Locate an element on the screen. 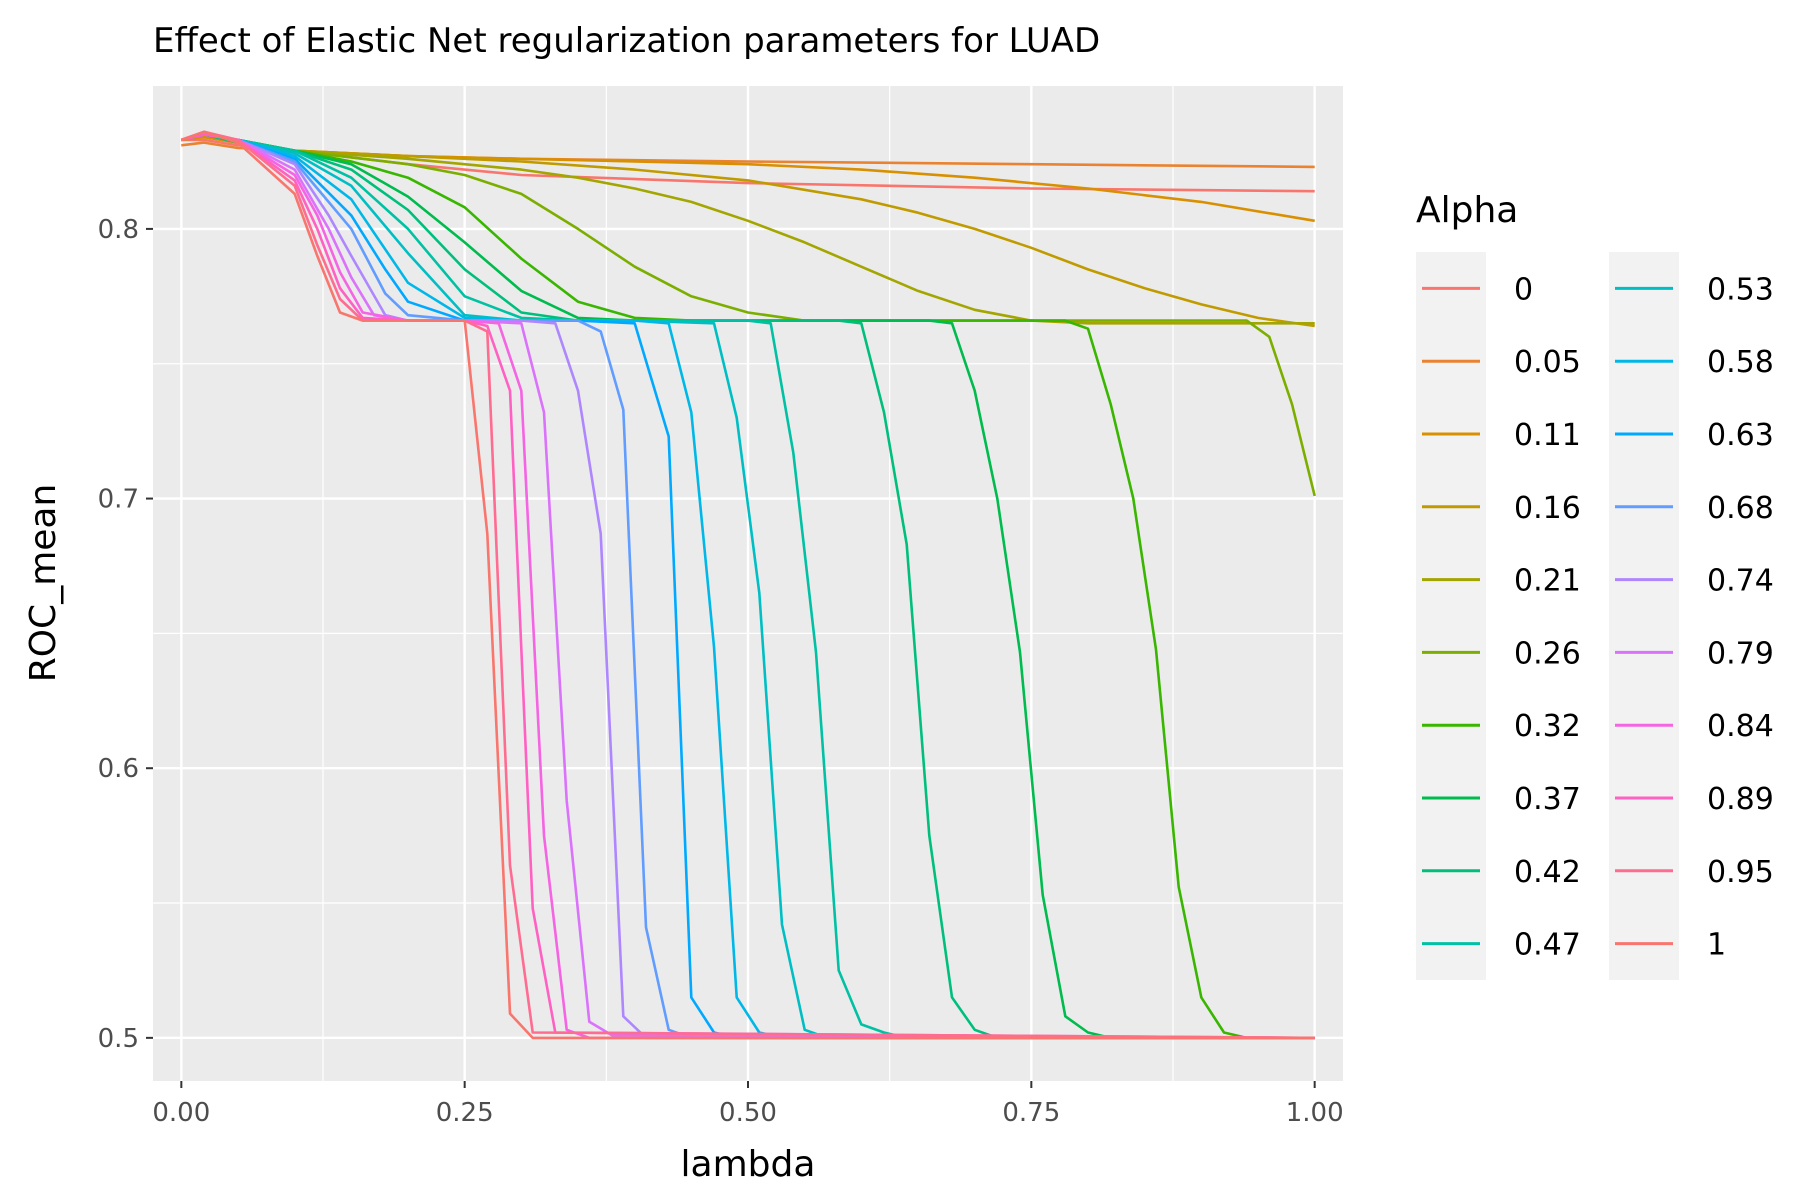 This screenshot has width=1800, height=1200. y-tick-label: 0.8 is located at coordinates (118, 230).